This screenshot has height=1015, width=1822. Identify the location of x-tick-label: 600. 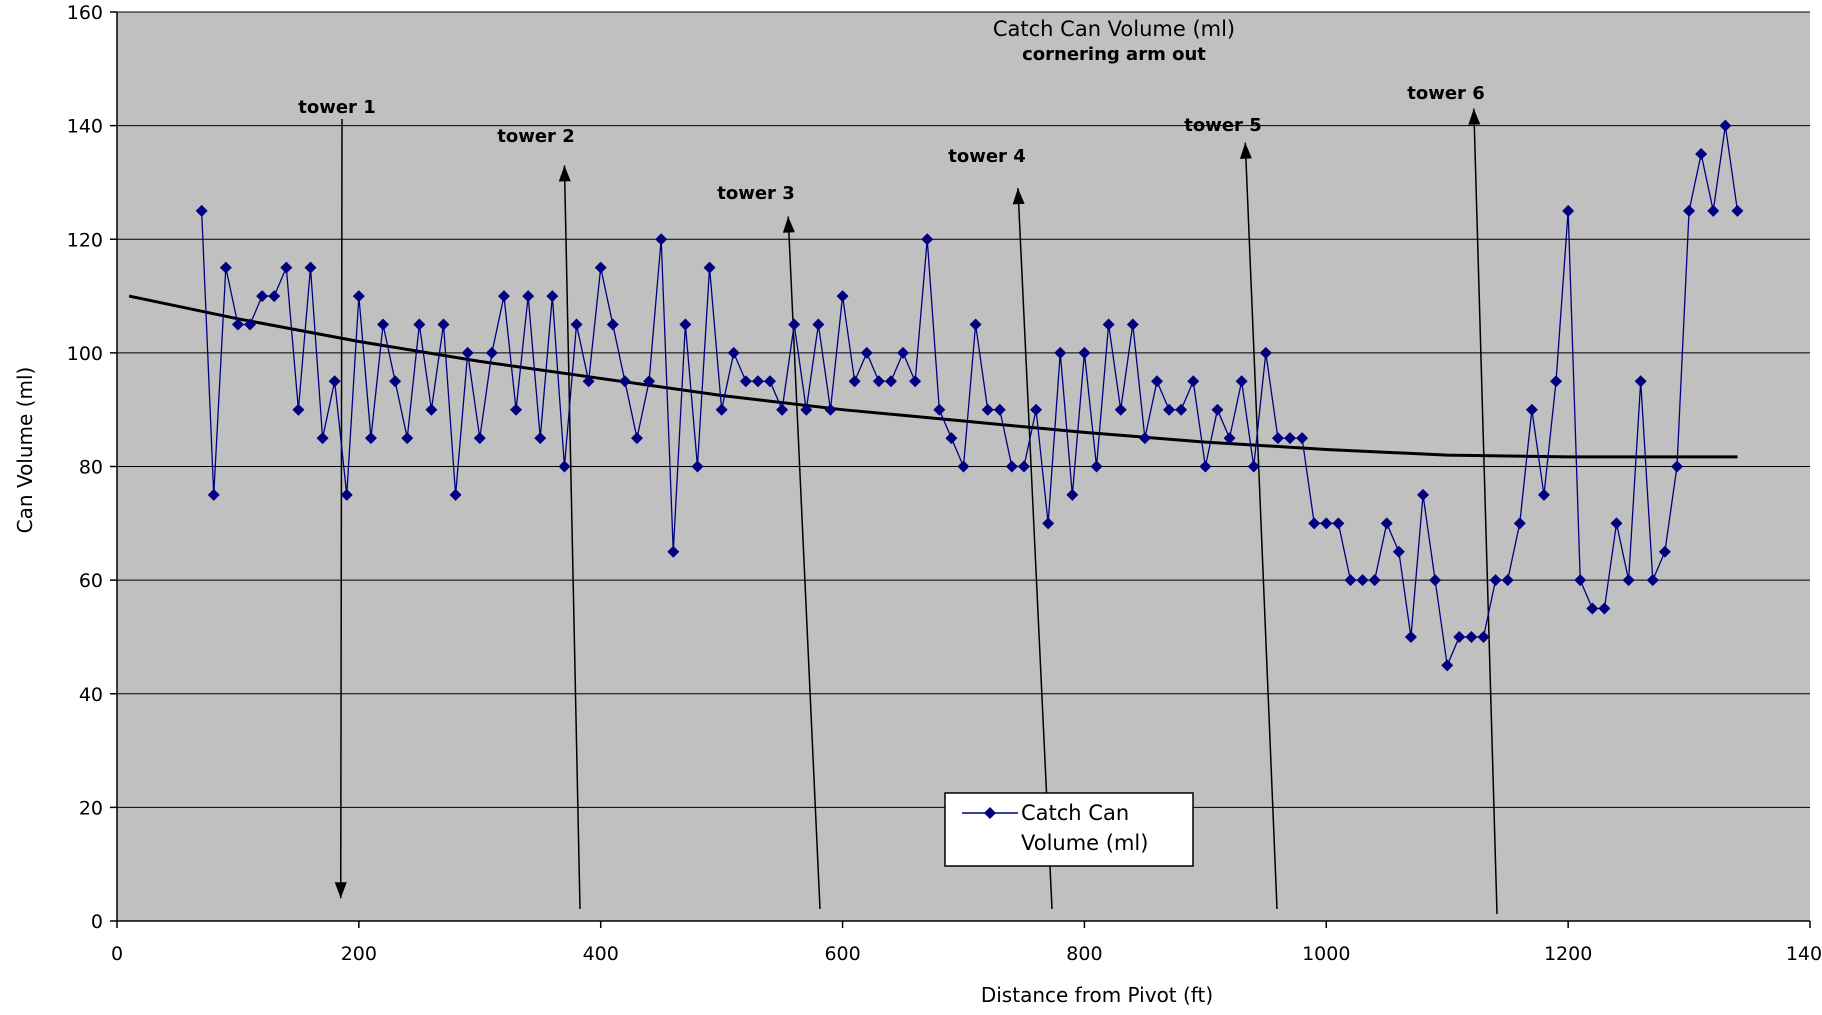
(842, 954).